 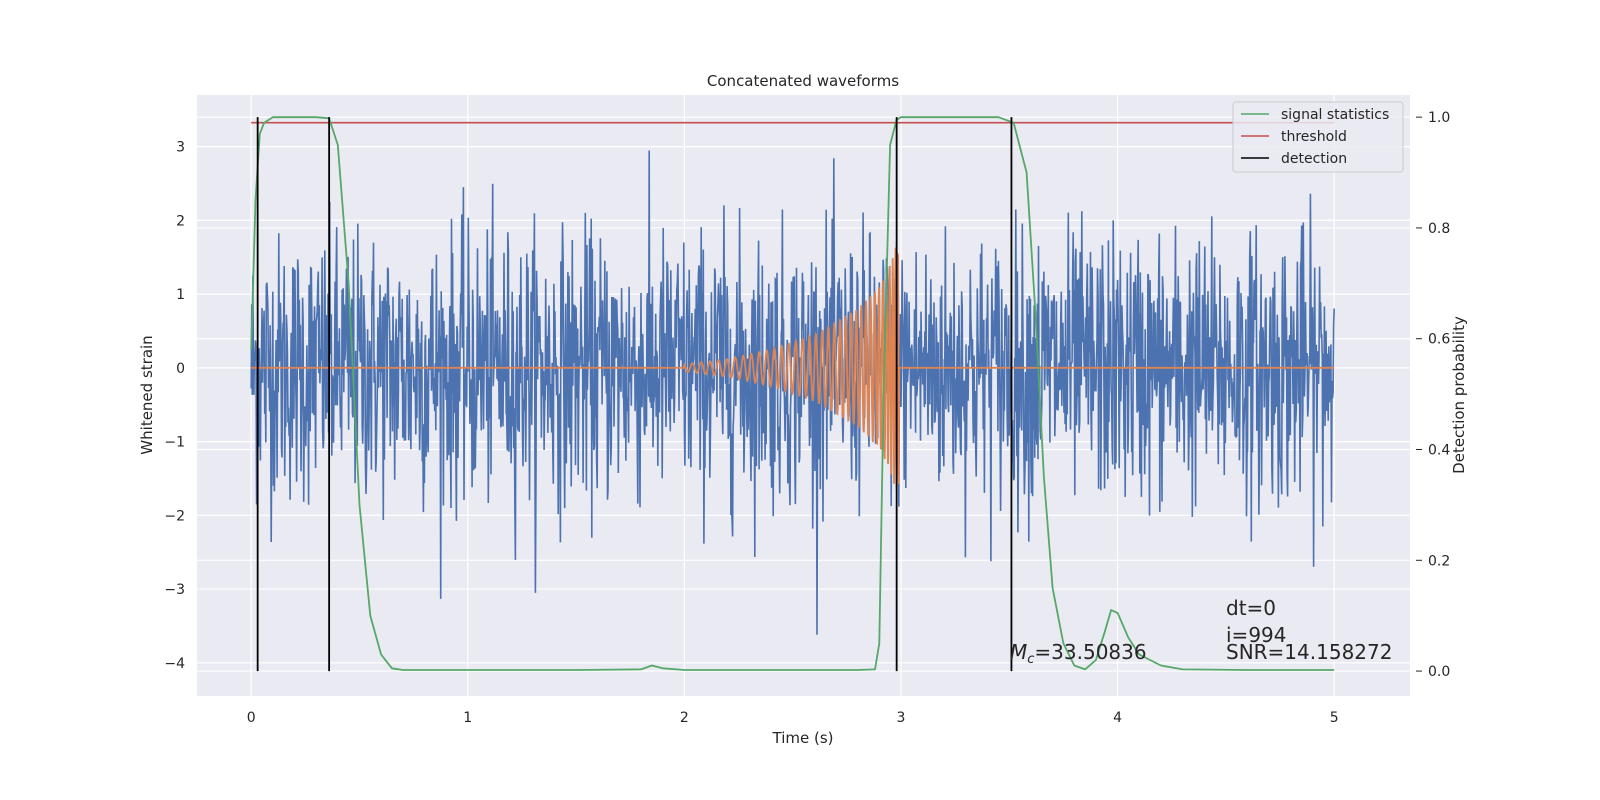 What do you see at coordinates (1439, 672) in the screenshot?
I see `y-right-tick-label: 0.0` at bounding box center [1439, 672].